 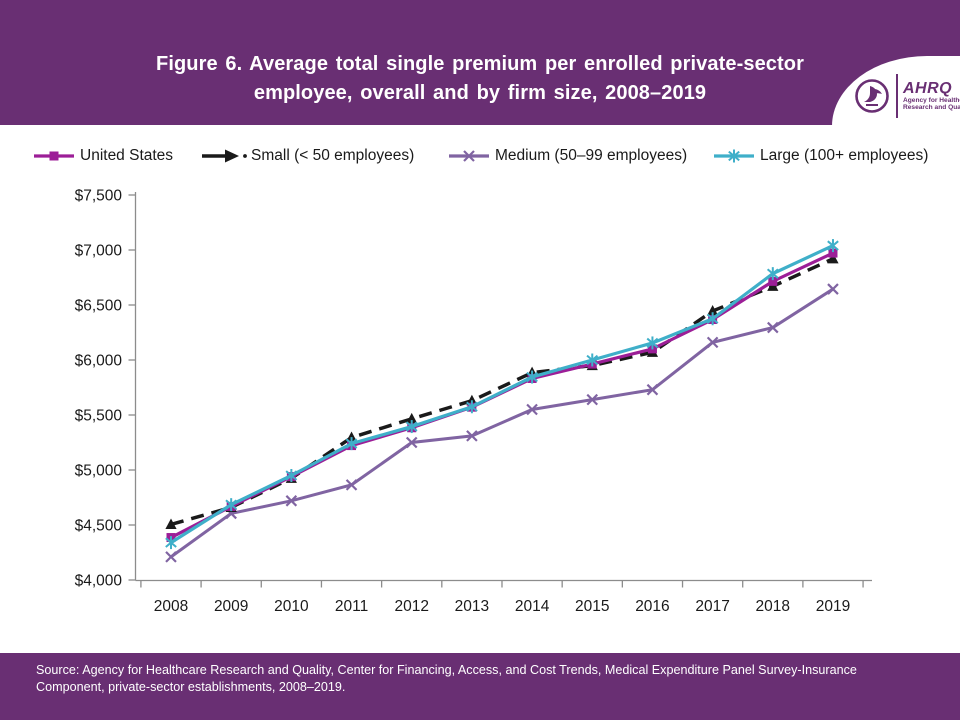 What do you see at coordinates (773, 606) in the screenshot?
I see `x-tick-label: 2018` at bounding box center [773, 606].